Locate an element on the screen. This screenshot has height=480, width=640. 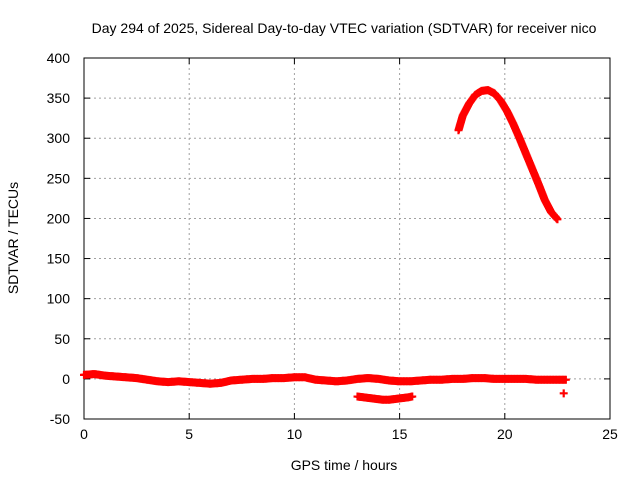
y-tick-label: 200 is located at coordinates (59, 218).